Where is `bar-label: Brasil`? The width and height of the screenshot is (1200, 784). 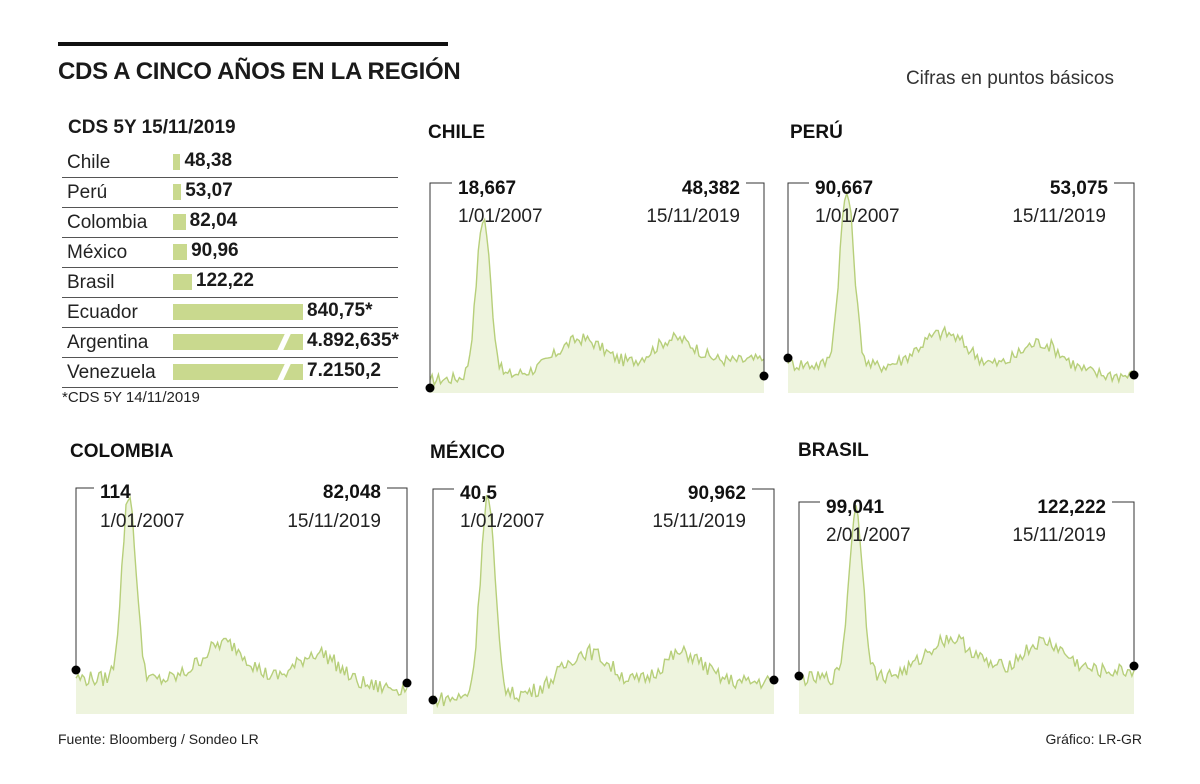
bar-label: Brasil is located at coordinates (91, 282).